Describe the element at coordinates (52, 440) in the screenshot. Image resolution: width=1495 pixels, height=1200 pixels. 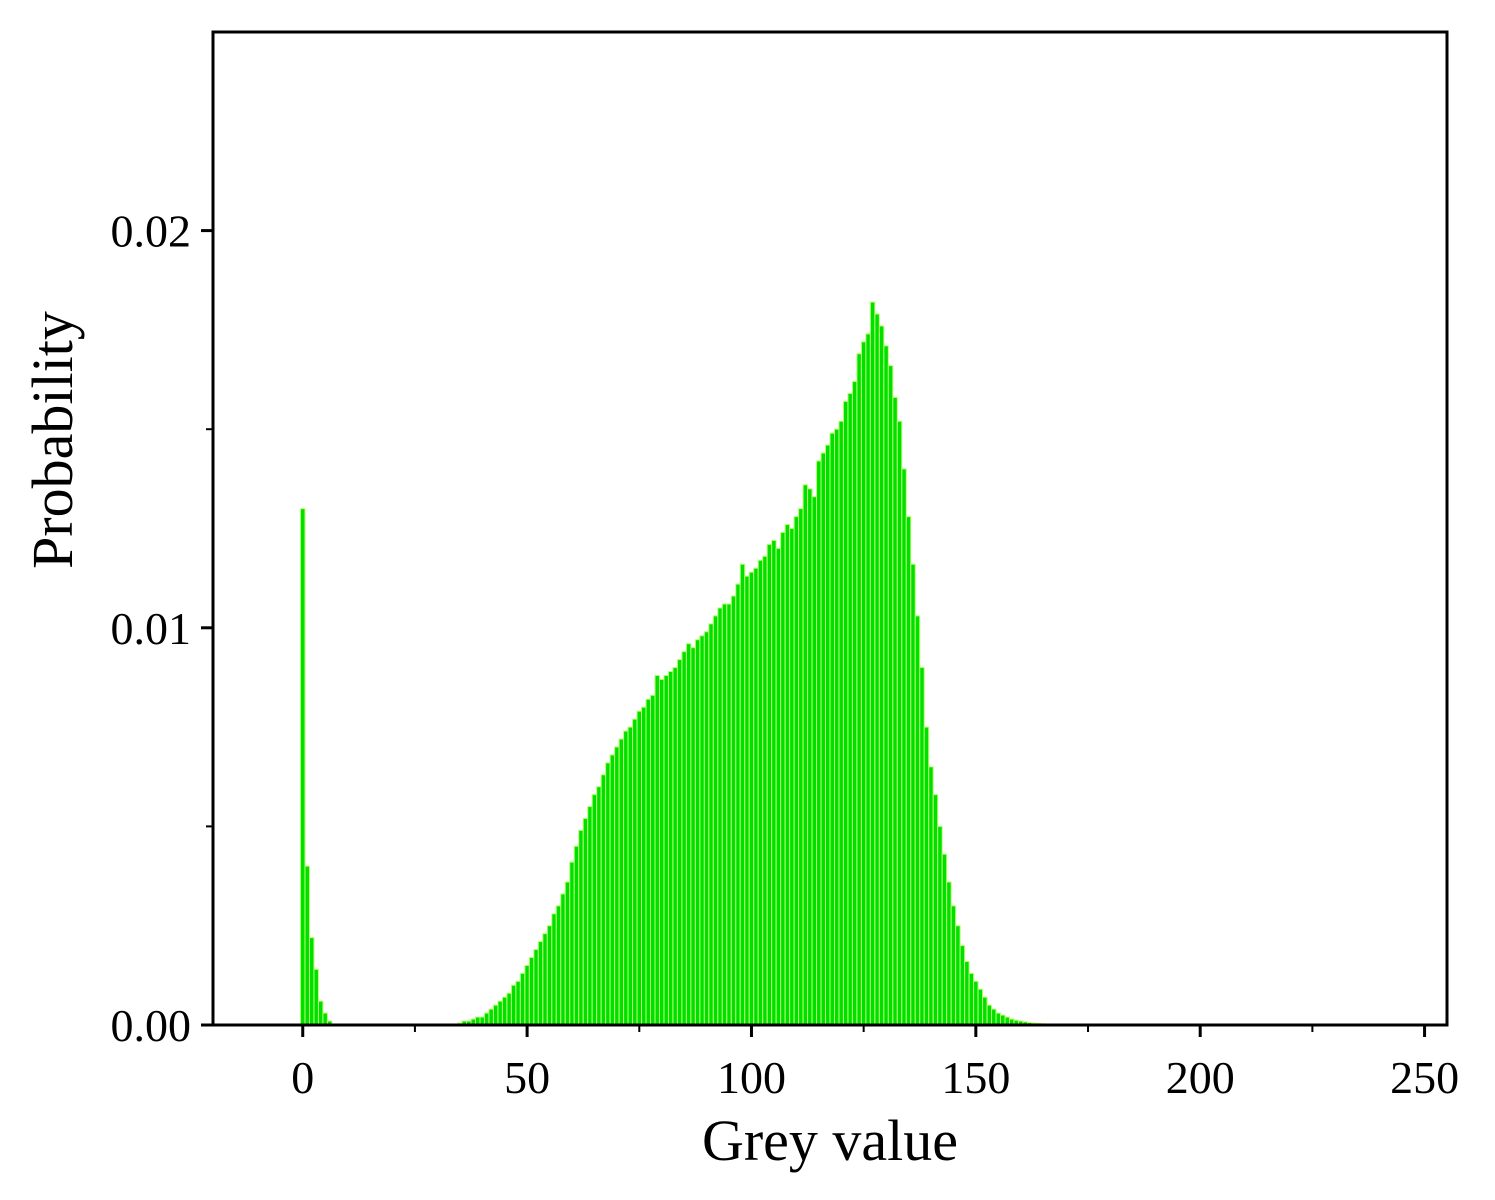
I see `y-axis-label: Probability` at that location.